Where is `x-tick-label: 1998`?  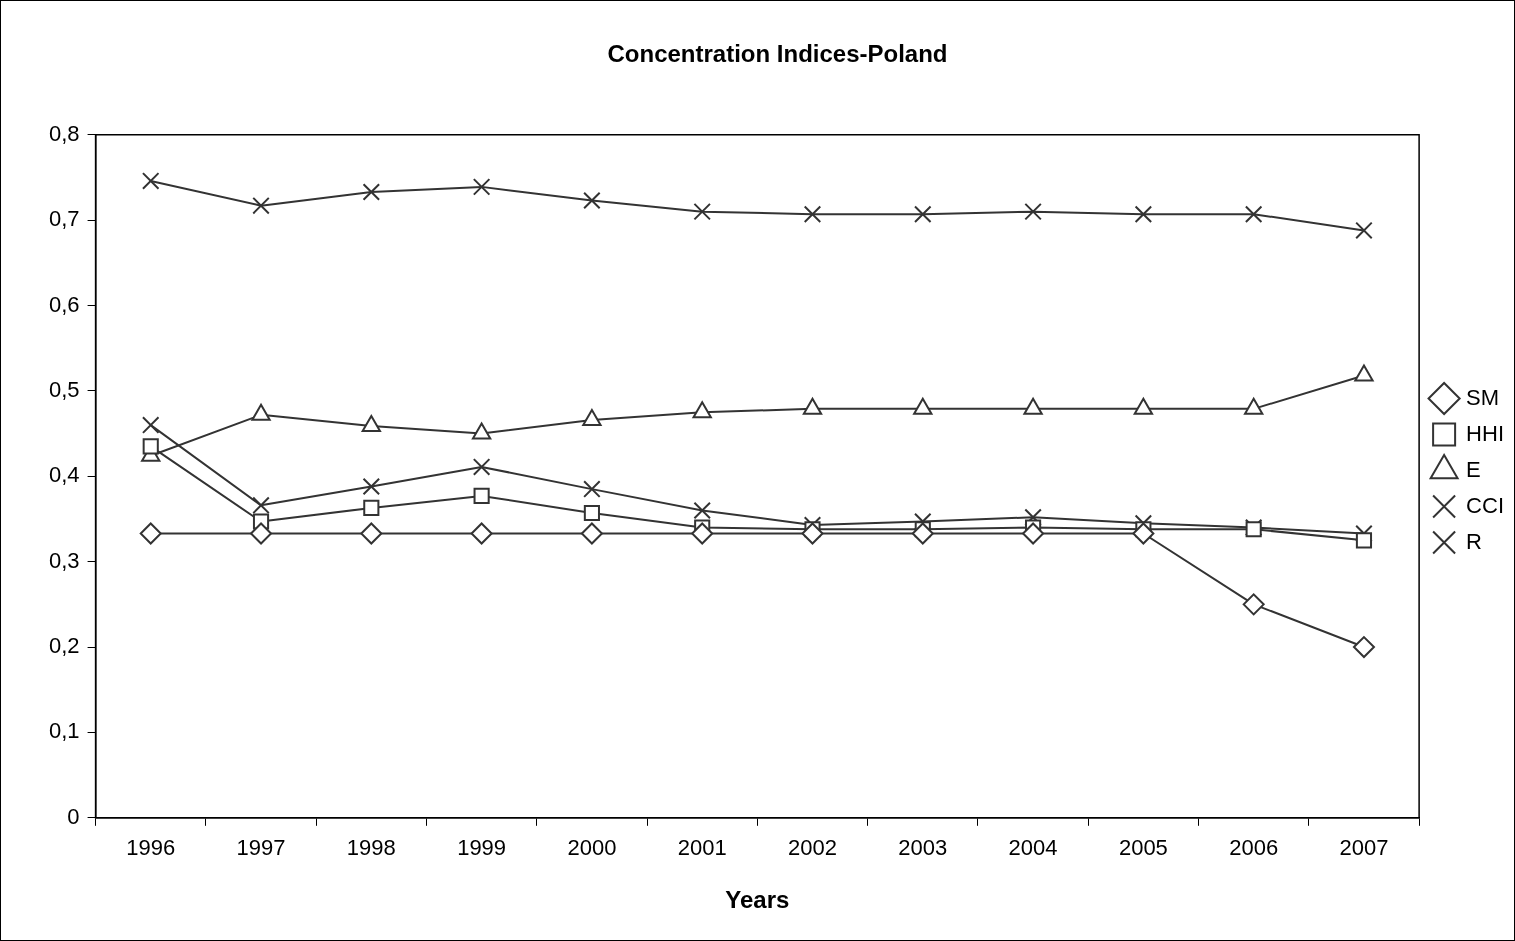 x-tick-label: 1998 is located at coordinates (371, 848).